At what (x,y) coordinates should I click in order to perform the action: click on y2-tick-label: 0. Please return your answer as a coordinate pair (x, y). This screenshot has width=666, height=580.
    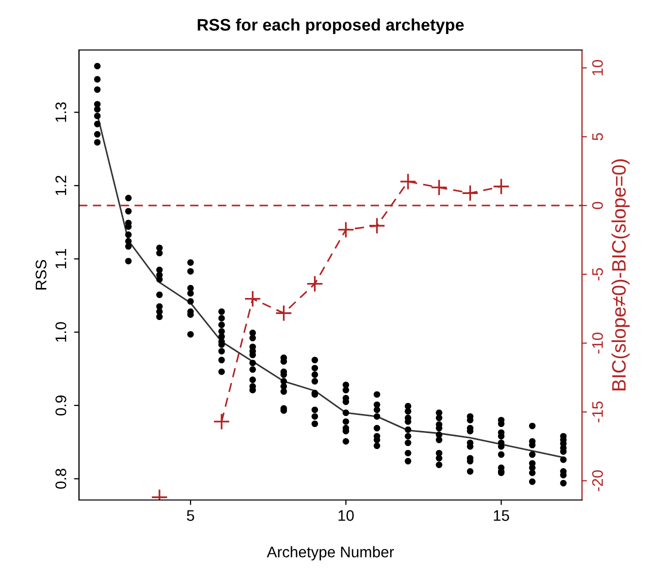
    Looking at the image, I should click on (597, 206).